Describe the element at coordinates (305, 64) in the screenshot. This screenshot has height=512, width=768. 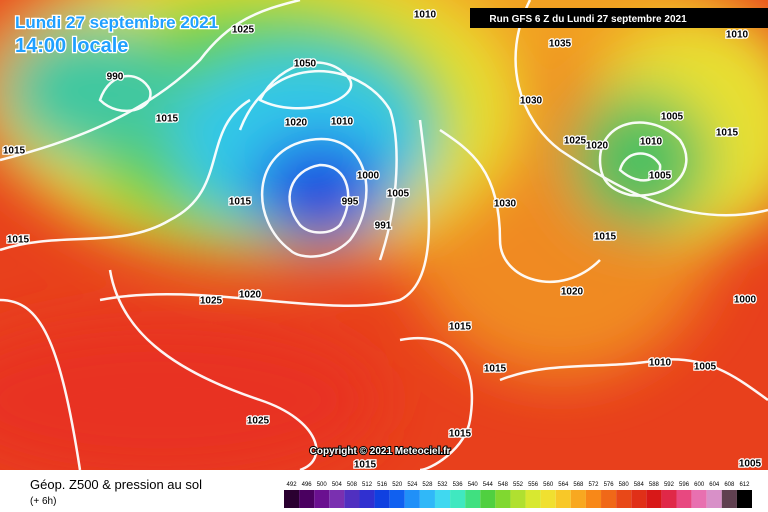
I see `isobar-label: 1050` at that location.